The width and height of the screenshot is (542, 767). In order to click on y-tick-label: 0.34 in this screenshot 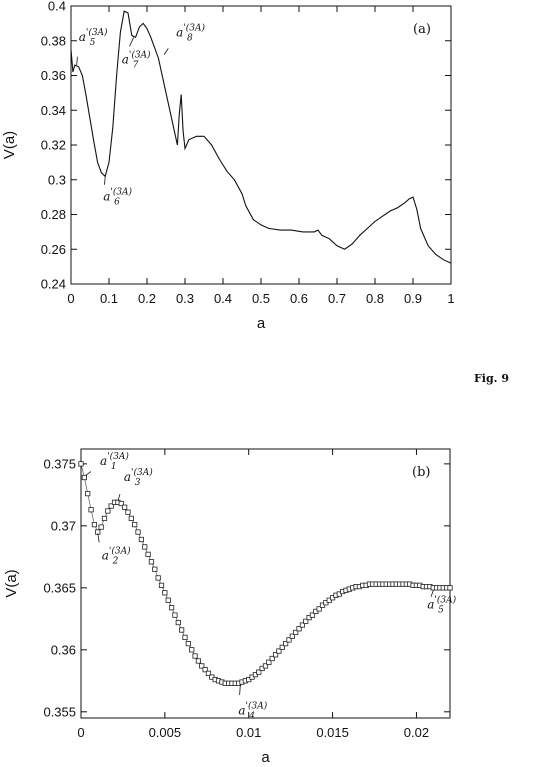, I will do `click(53, 110)`.